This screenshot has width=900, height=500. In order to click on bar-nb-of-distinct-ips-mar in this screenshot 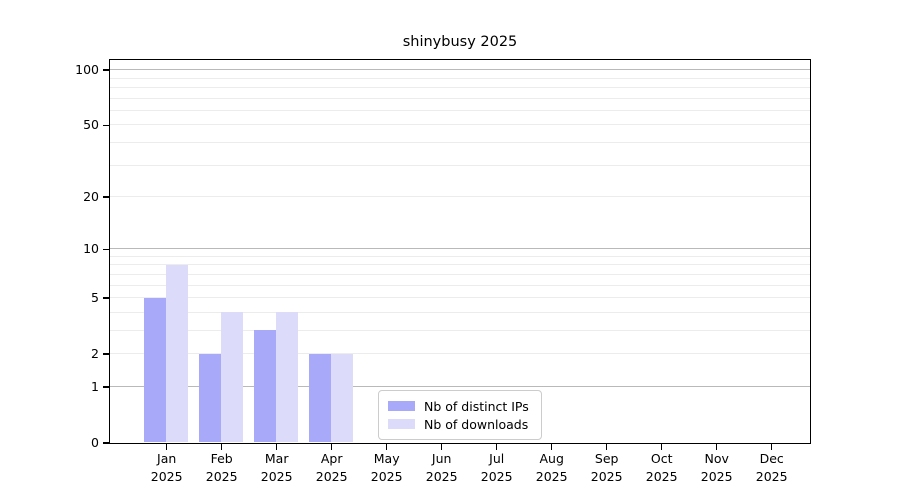, I will do `click(265, 386)`.